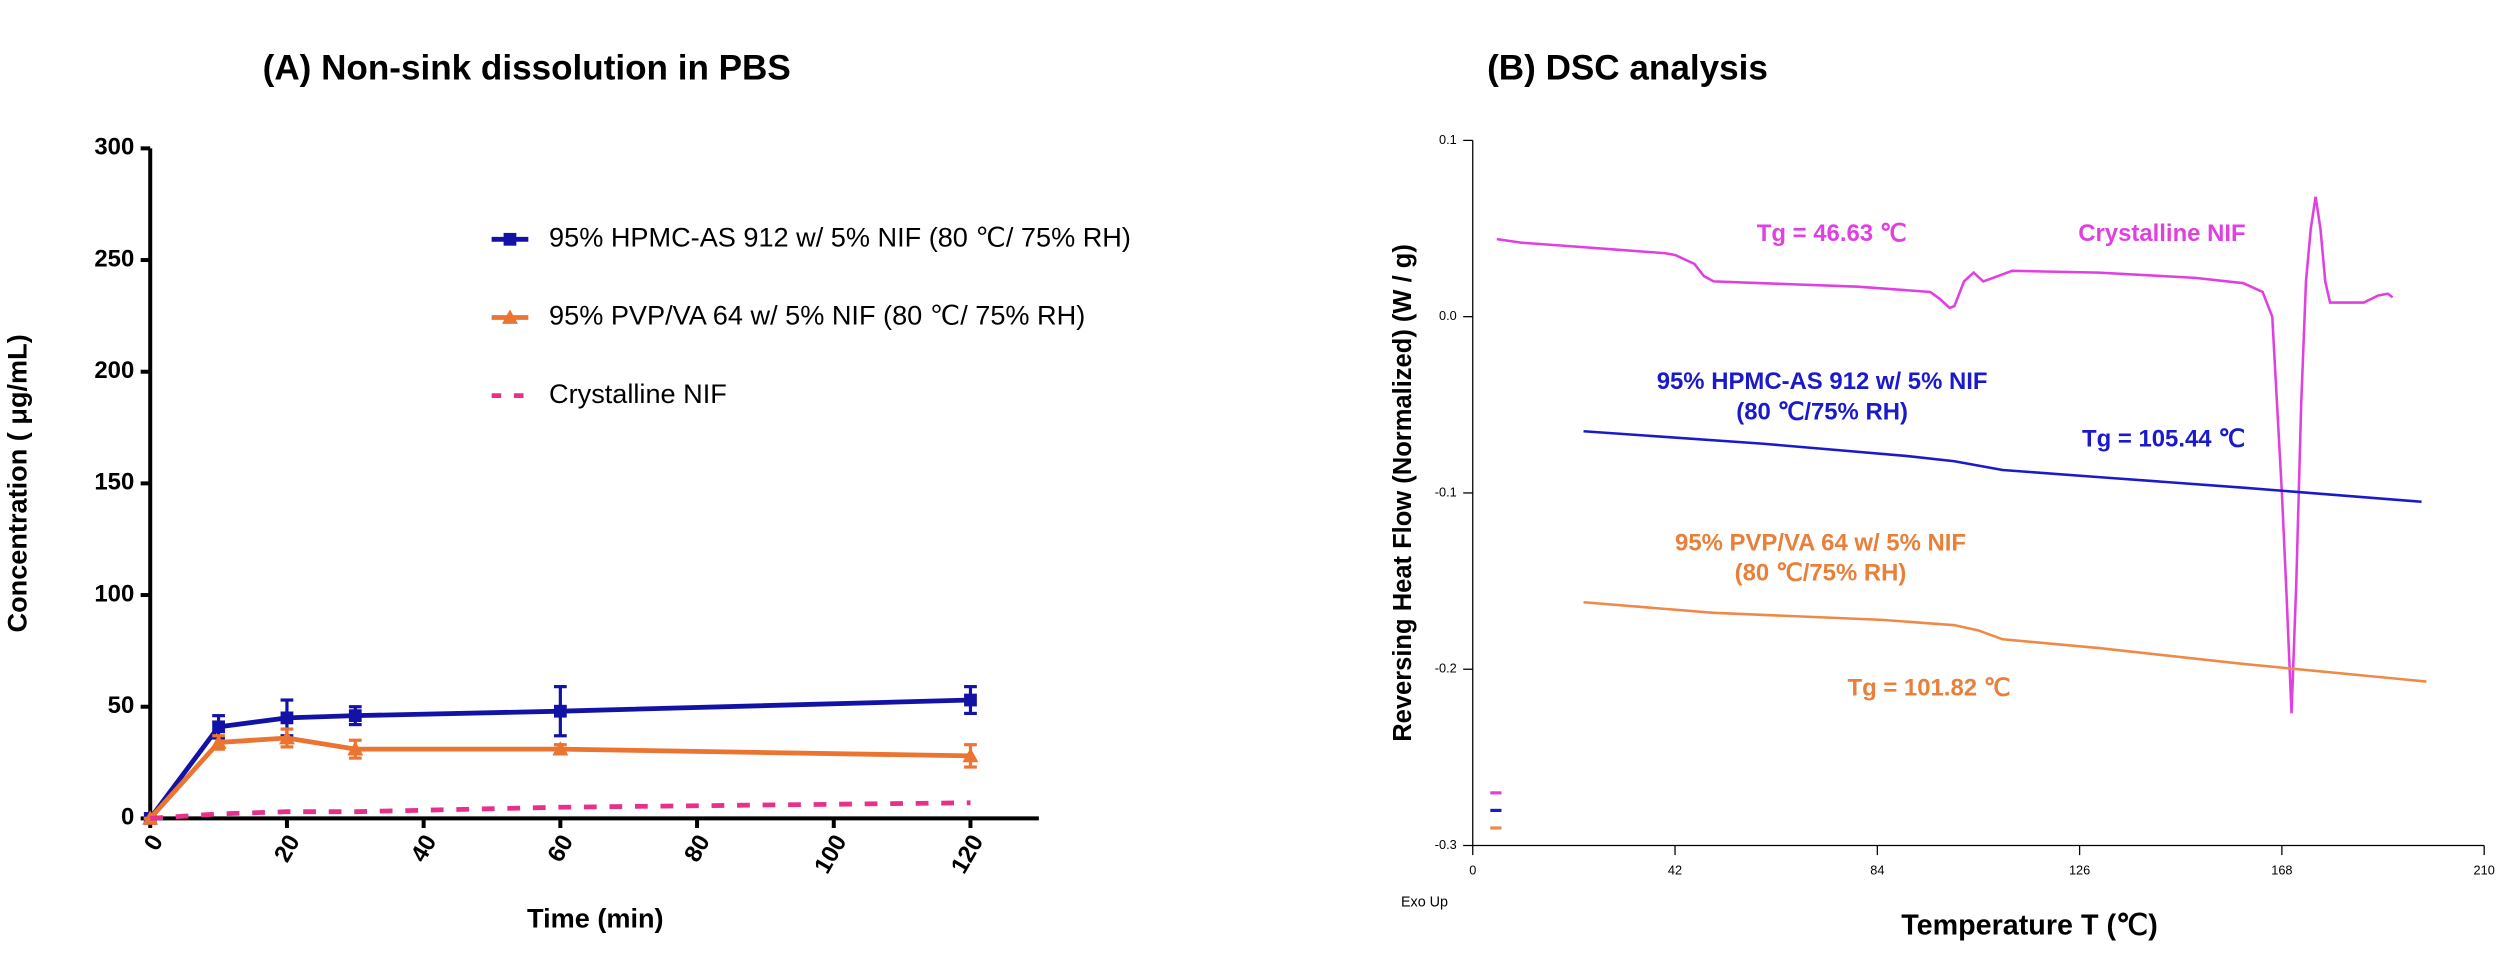 The width and height of the screenshot is (2502, 954). Describe the element at coordinates (127, 817) in the screenshot. I see `y-tick-label: 0` at that location.